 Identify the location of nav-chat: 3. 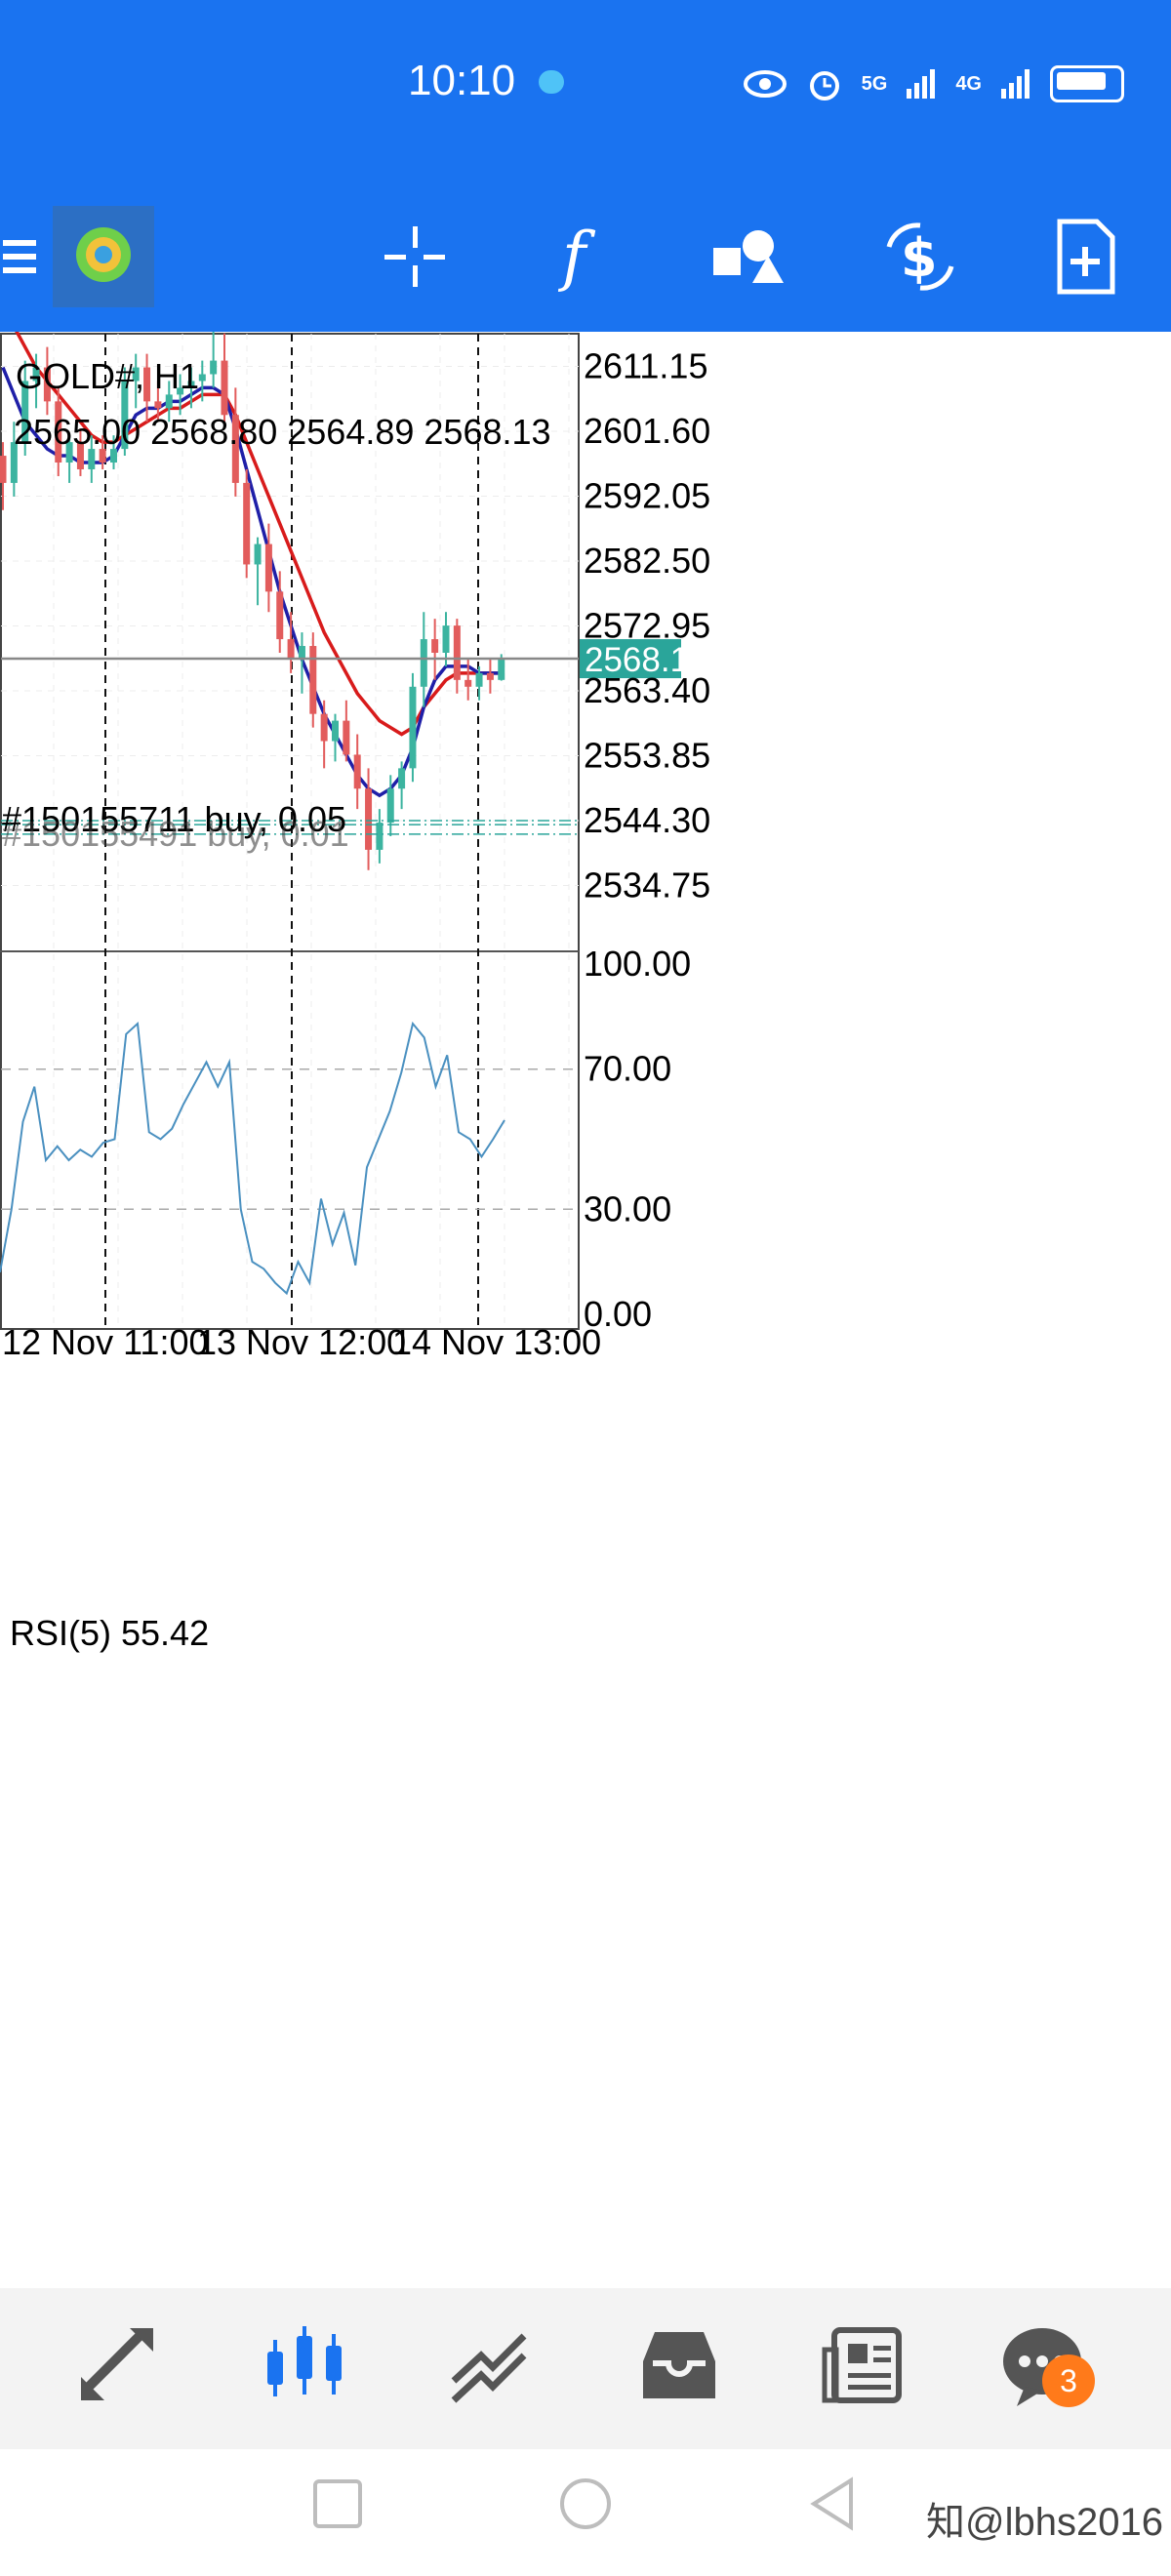
(1044, 2366).